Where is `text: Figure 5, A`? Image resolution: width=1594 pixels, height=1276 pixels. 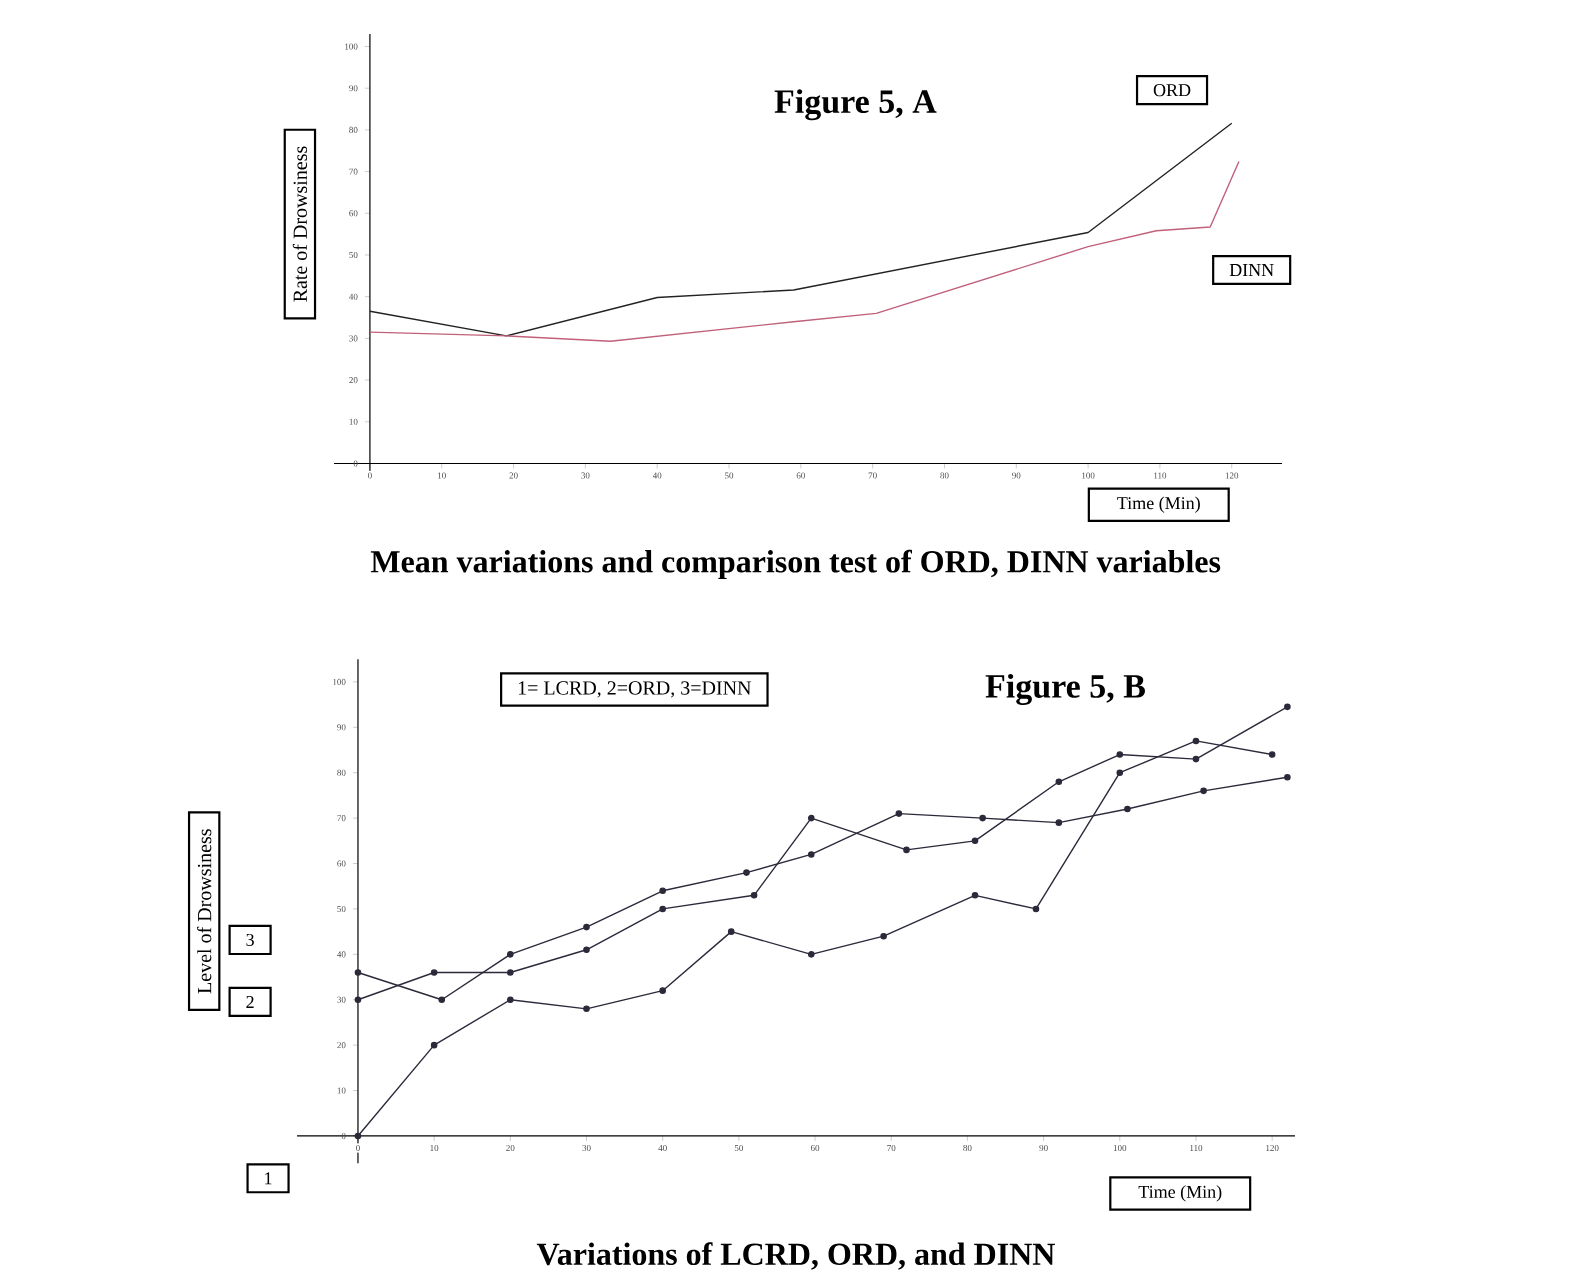 text: Figure 5, A is located at coordinates (855, 105).